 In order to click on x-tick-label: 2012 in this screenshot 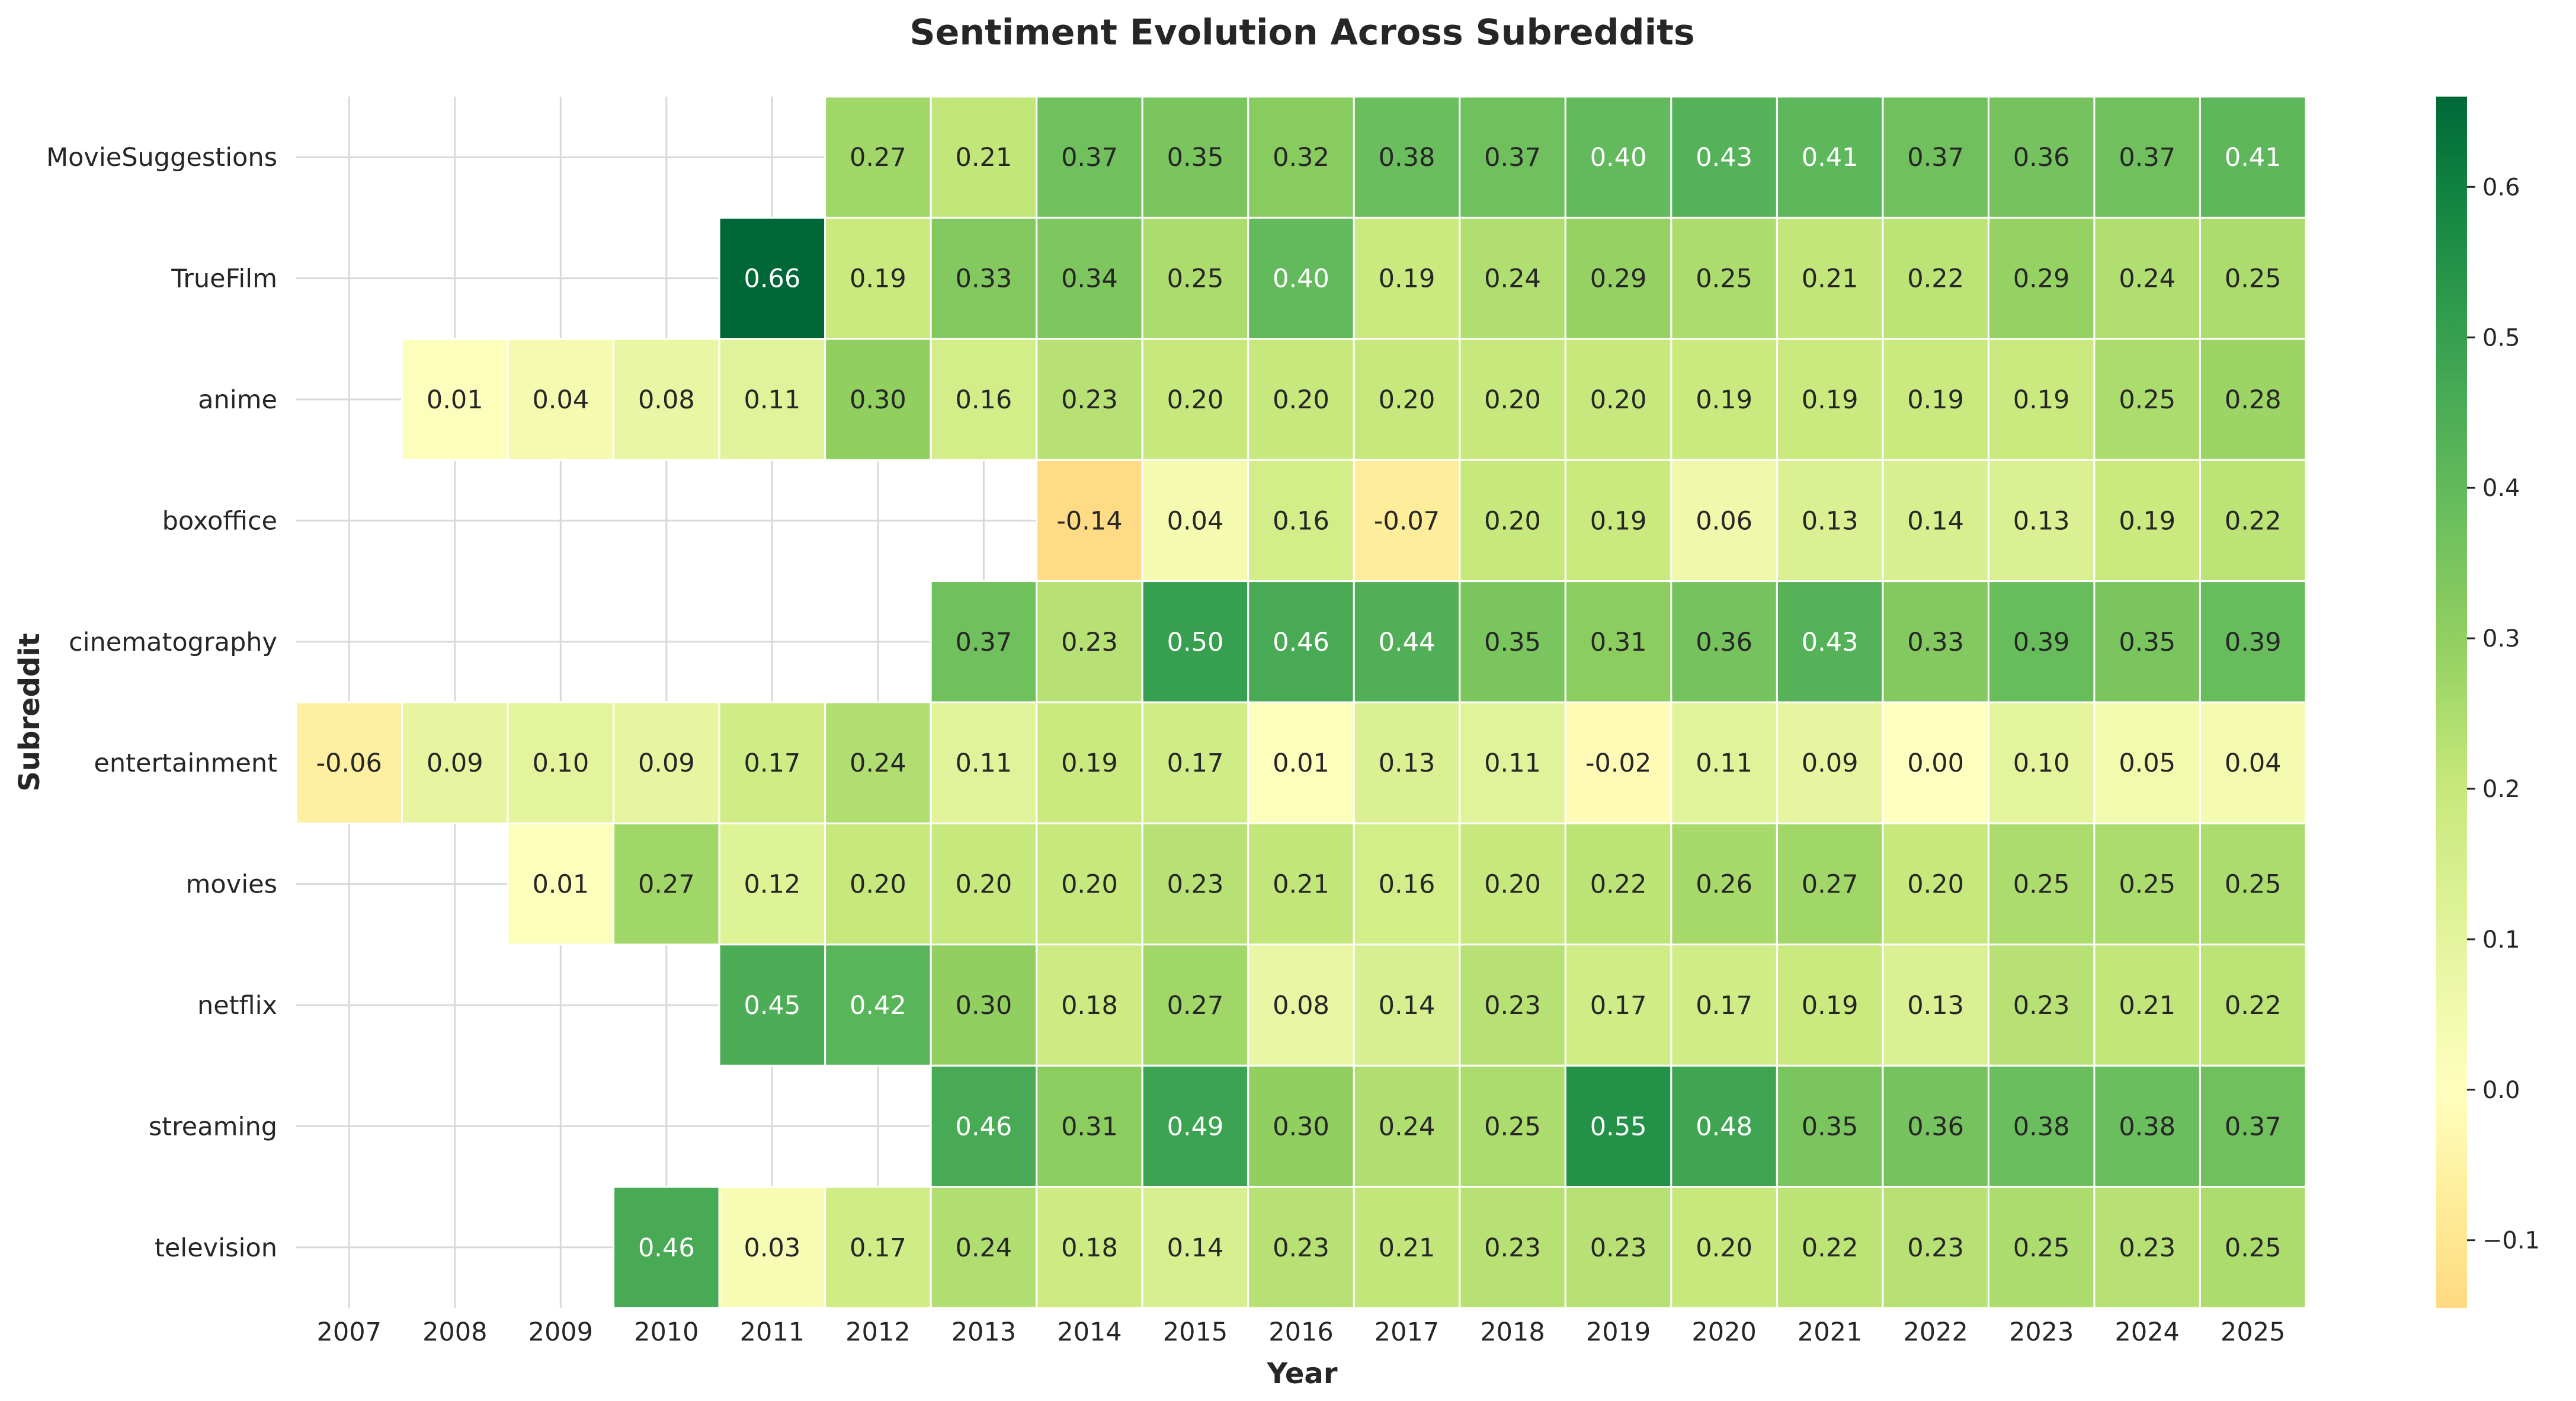, I will do `click(878, 1332)`.